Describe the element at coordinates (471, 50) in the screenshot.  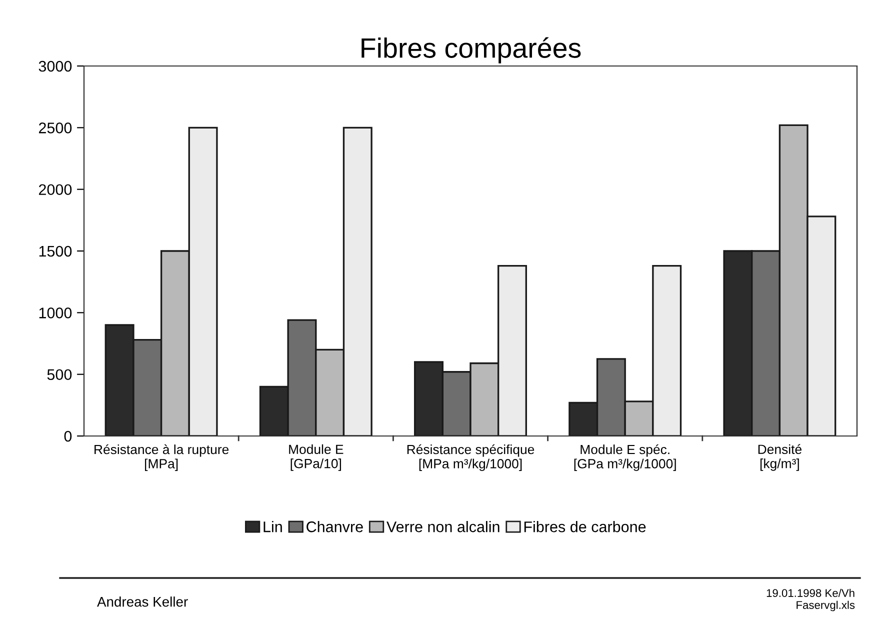
I see `chart-title: Fibres comparées` at that location.